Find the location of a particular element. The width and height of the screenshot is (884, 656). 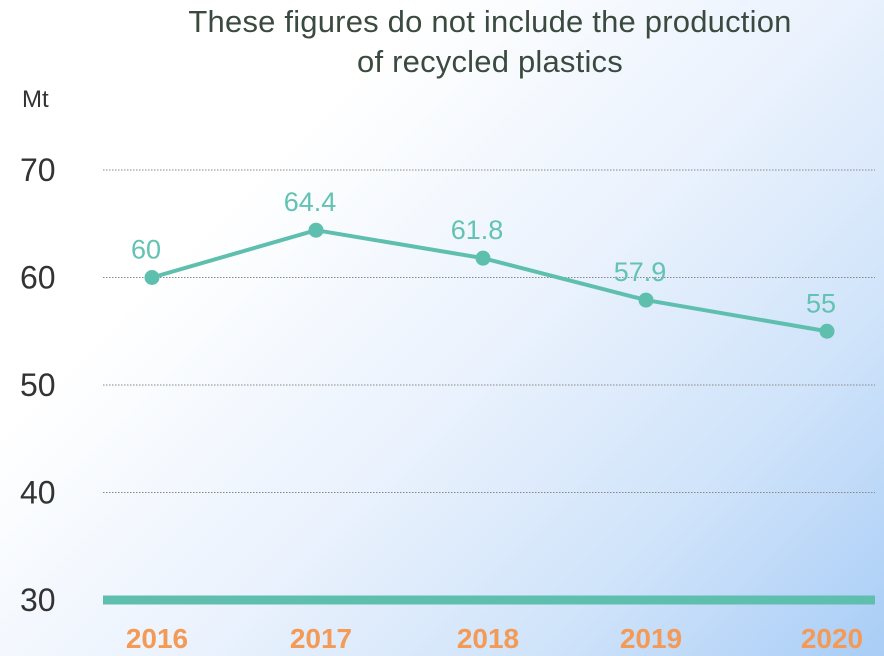

x-tick-label: 2020 is located at coordinates (832, 638).